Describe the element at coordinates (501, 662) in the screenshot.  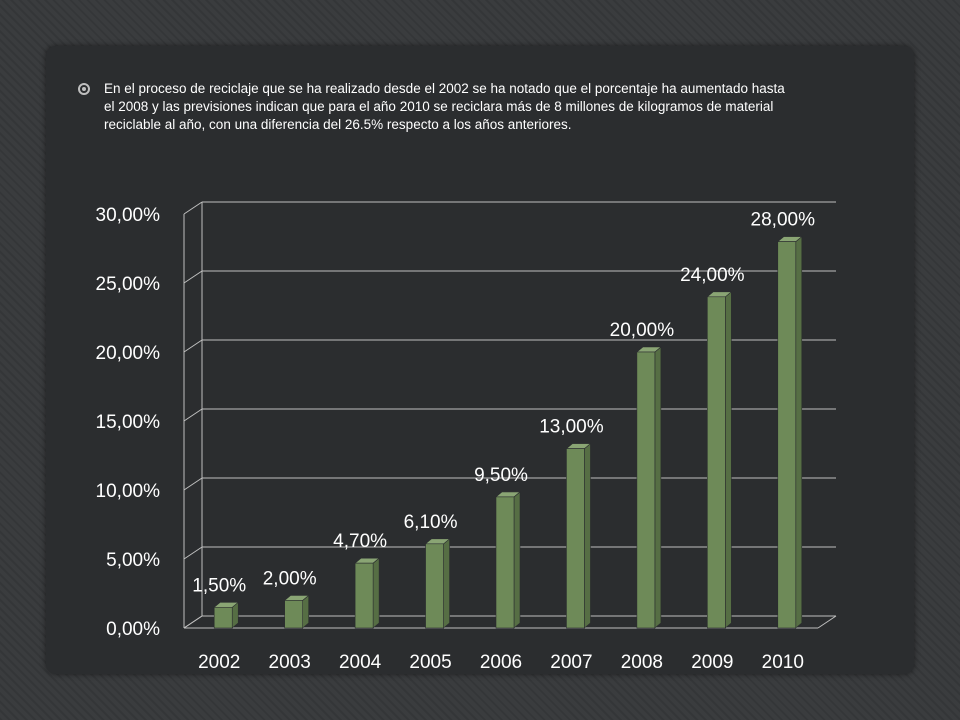
I see `x-tick-label: 2006` at that location.